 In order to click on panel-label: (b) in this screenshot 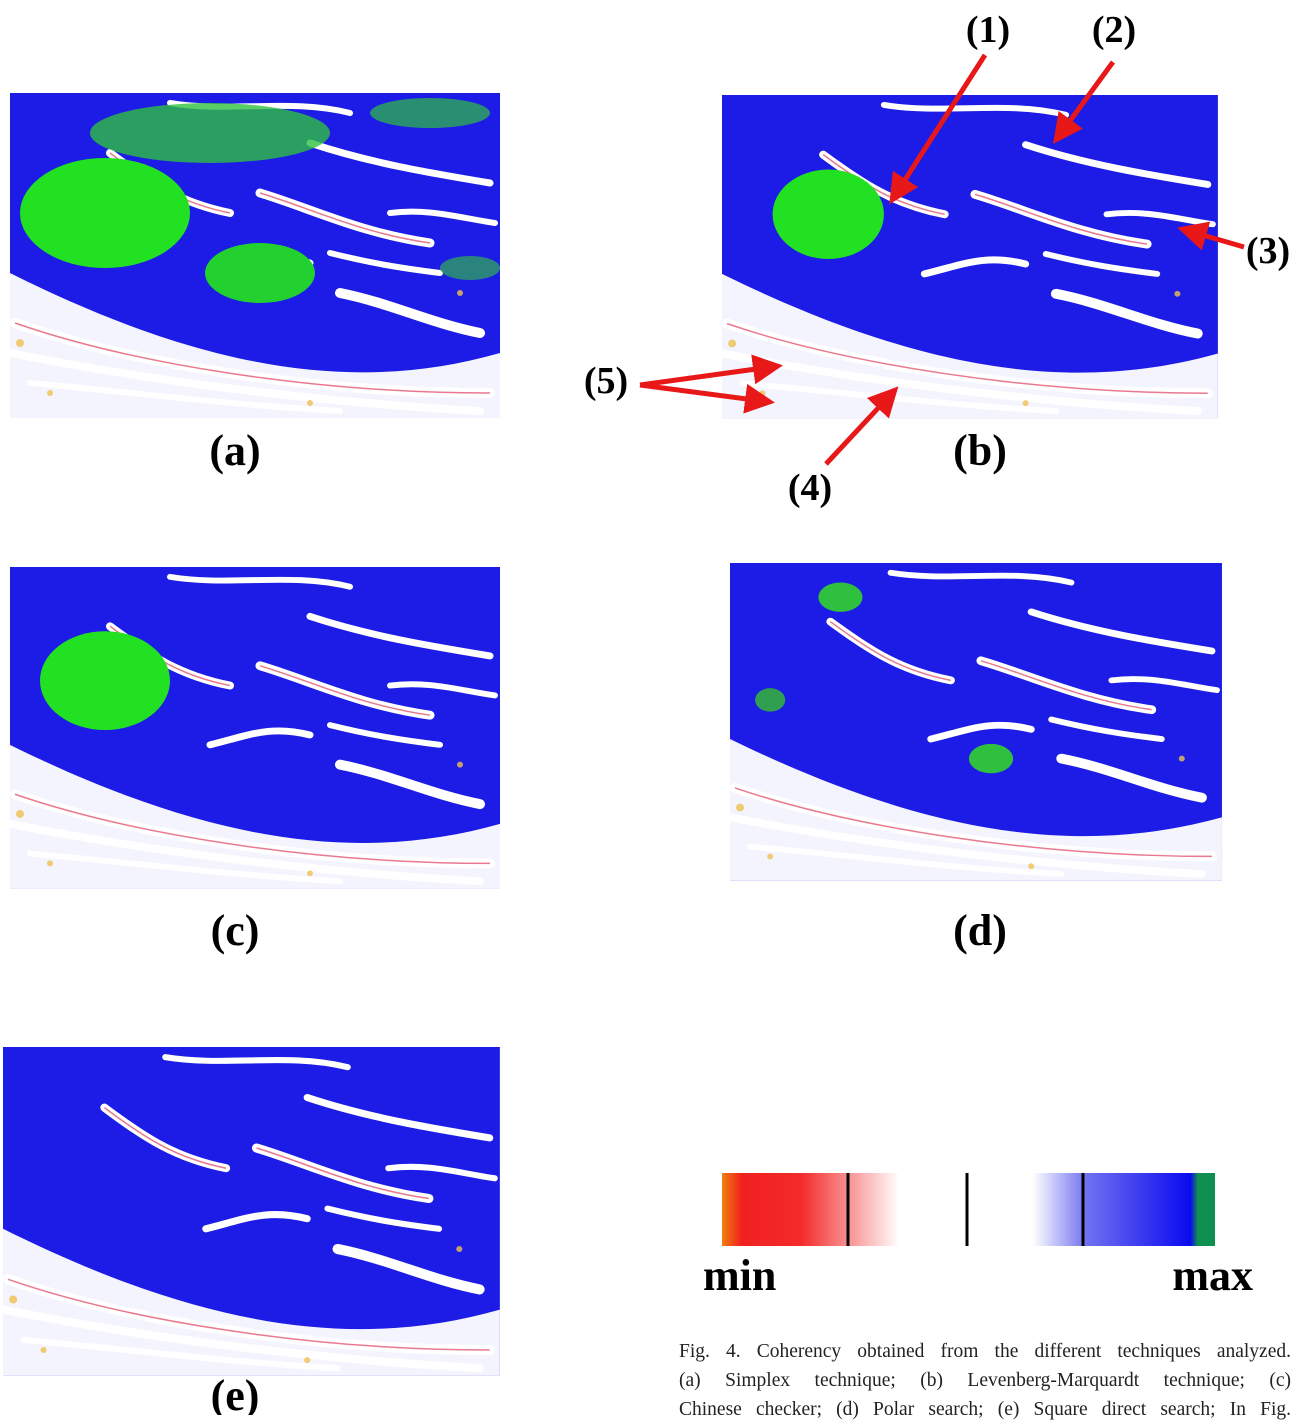, I will do `click(980, 450)`.